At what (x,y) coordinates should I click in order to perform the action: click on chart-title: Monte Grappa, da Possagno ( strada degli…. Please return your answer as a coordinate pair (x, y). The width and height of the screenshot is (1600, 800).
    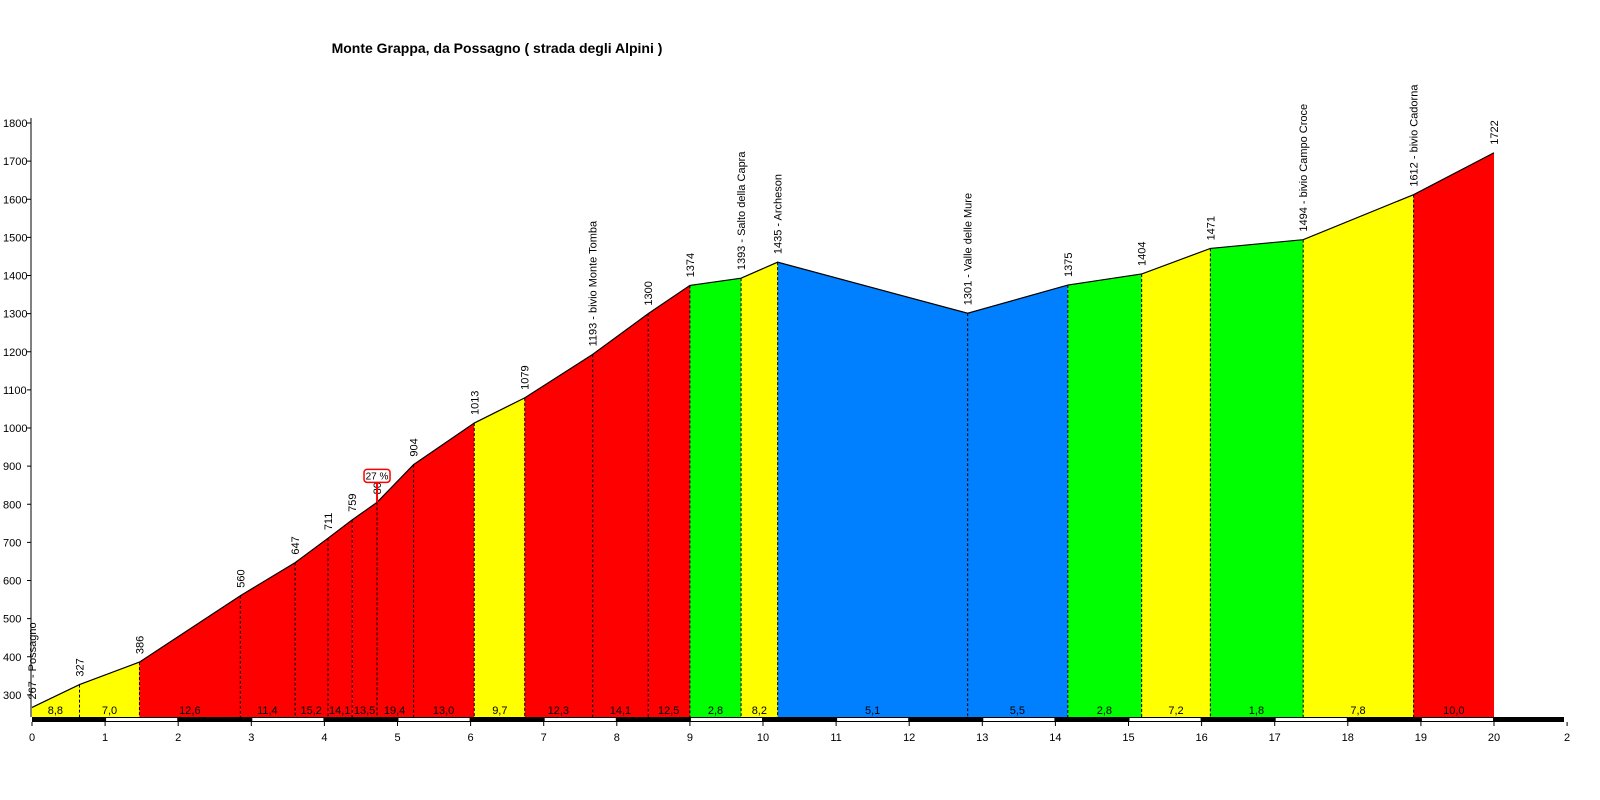
    Looking at the image, I should click on (497, 48).